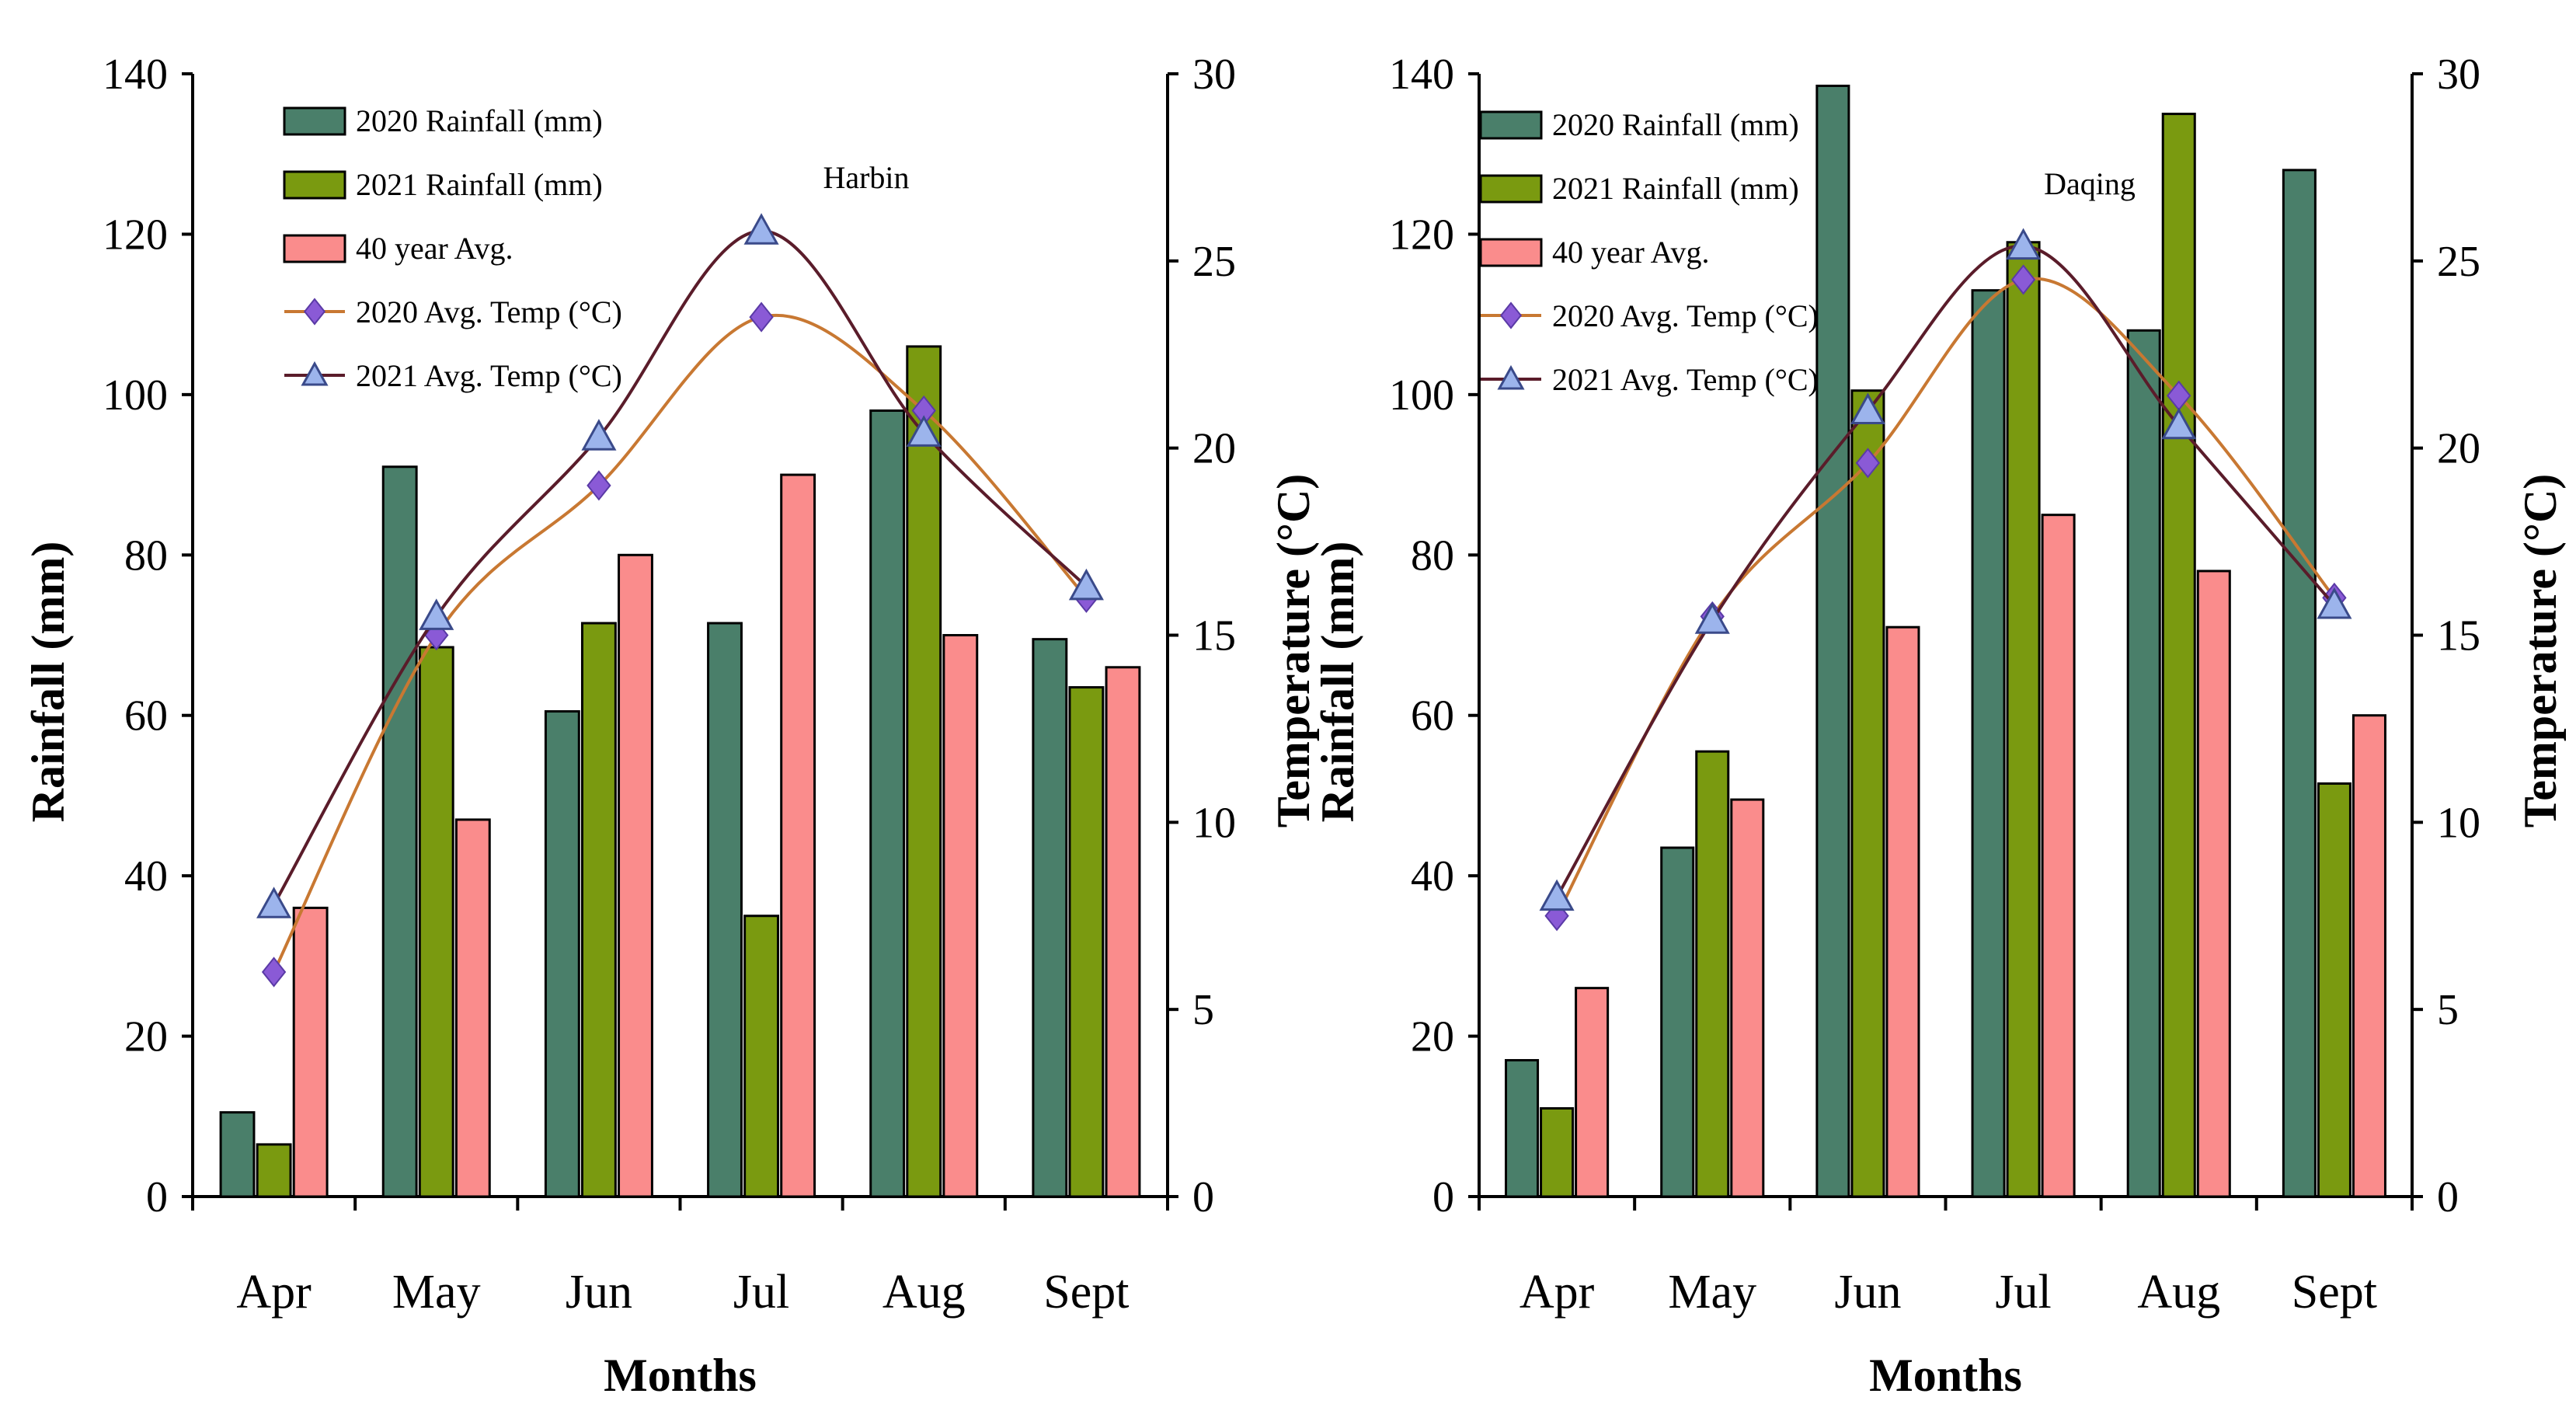 This screenshot has width=2576, height=1425. What do you see at coordinates (1050, 918) in the screenshot?
I see `bar-2020-rainfall-mm--sept` at bounding box center [1050, 918].